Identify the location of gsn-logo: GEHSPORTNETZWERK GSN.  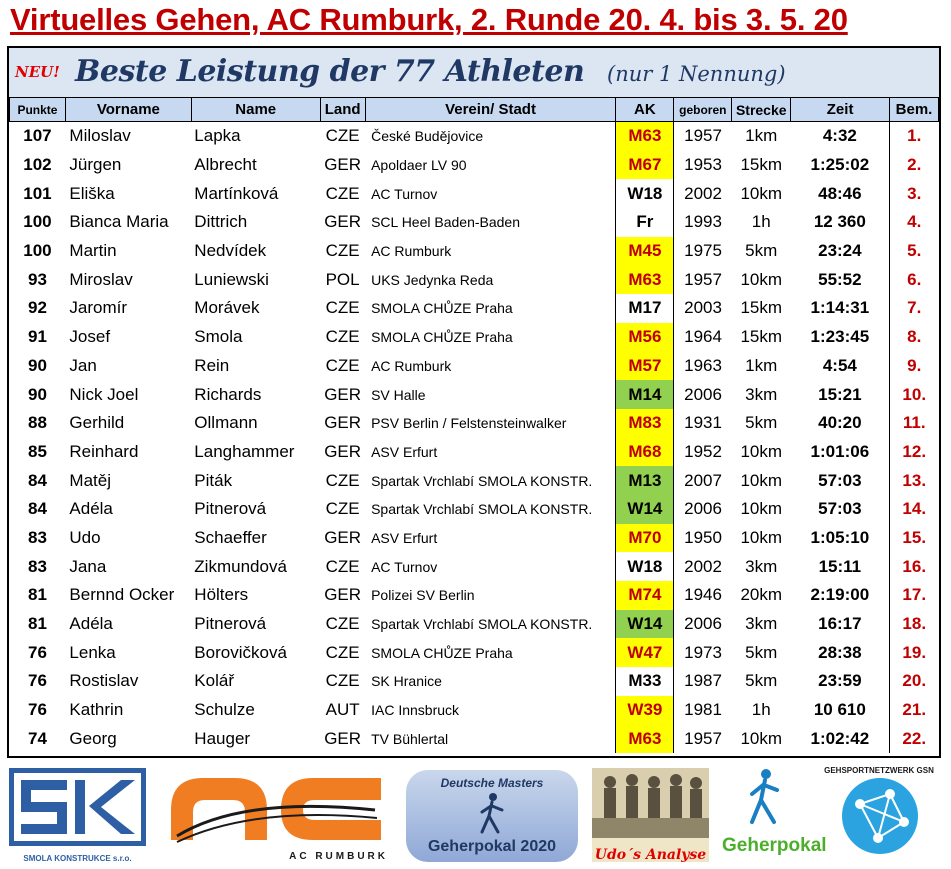
(879, 814).